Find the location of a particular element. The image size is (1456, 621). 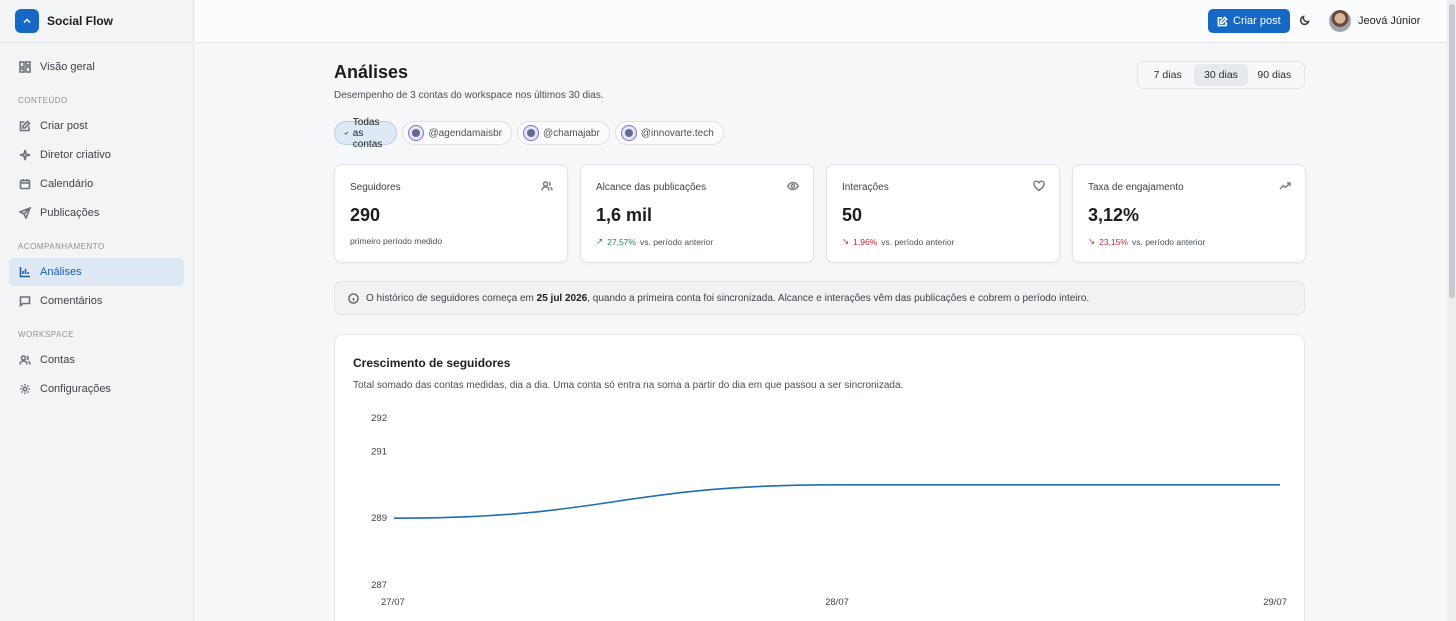

filter-label: Todas as contas is located at coordinates (367, 133).